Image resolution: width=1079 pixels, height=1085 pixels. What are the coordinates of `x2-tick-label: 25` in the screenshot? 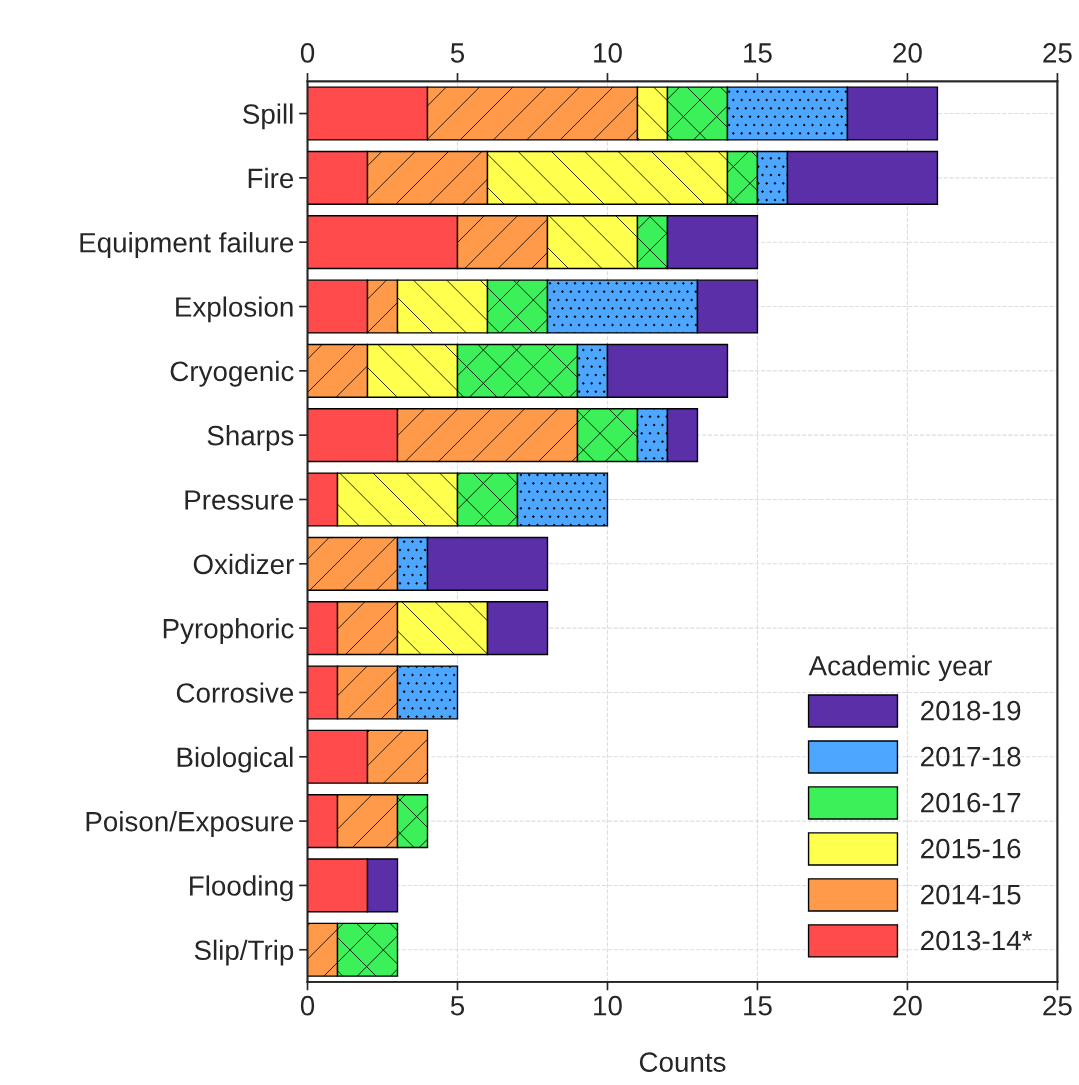 It's located at (1057, 53).